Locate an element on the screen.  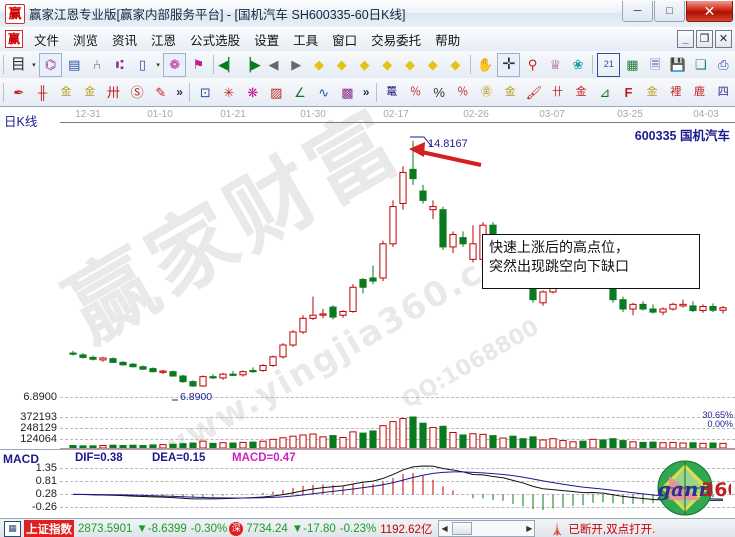
gold-red-icon: 金 is located at coordinates (581, 91).